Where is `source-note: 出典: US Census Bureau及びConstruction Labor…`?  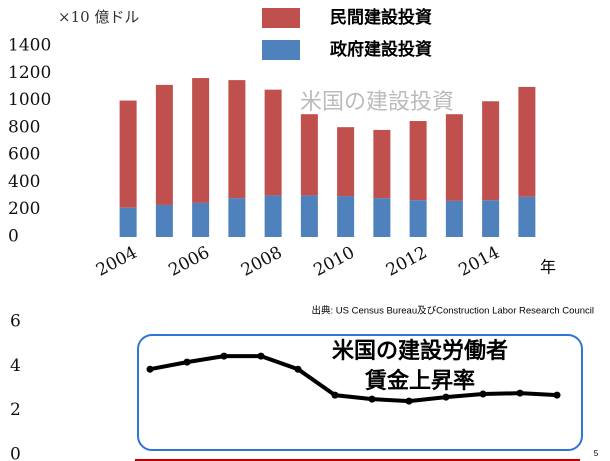 source-note: 出典: US Census Bureau及びConstruction Labor… is located at coordinates (453, 311).